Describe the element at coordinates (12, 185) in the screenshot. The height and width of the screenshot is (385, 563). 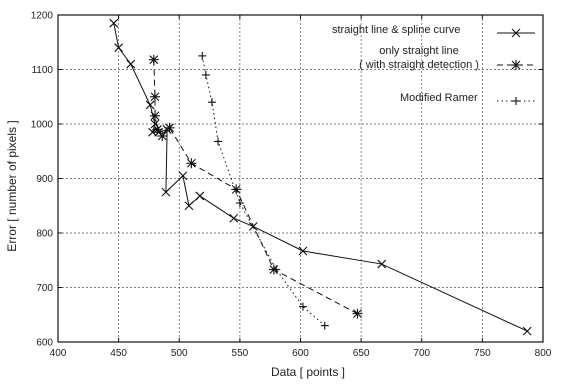
I see `y-axis-label: Error [ number of pixels ]` at that location.